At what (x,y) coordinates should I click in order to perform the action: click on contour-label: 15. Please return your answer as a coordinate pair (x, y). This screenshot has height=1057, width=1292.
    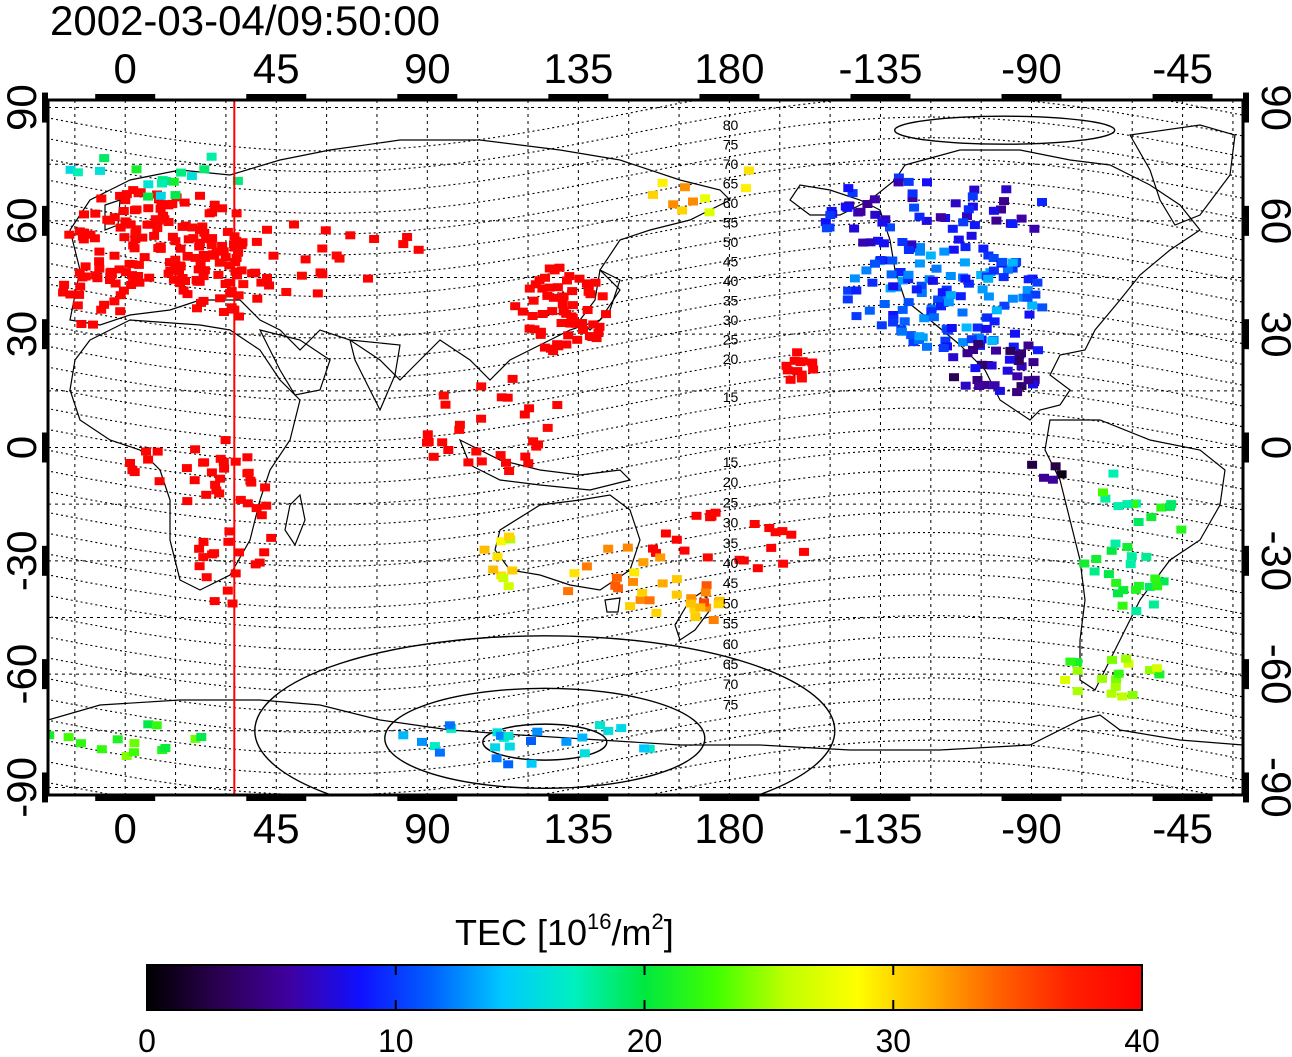
    Looking at the image, I should click on (731, 462).